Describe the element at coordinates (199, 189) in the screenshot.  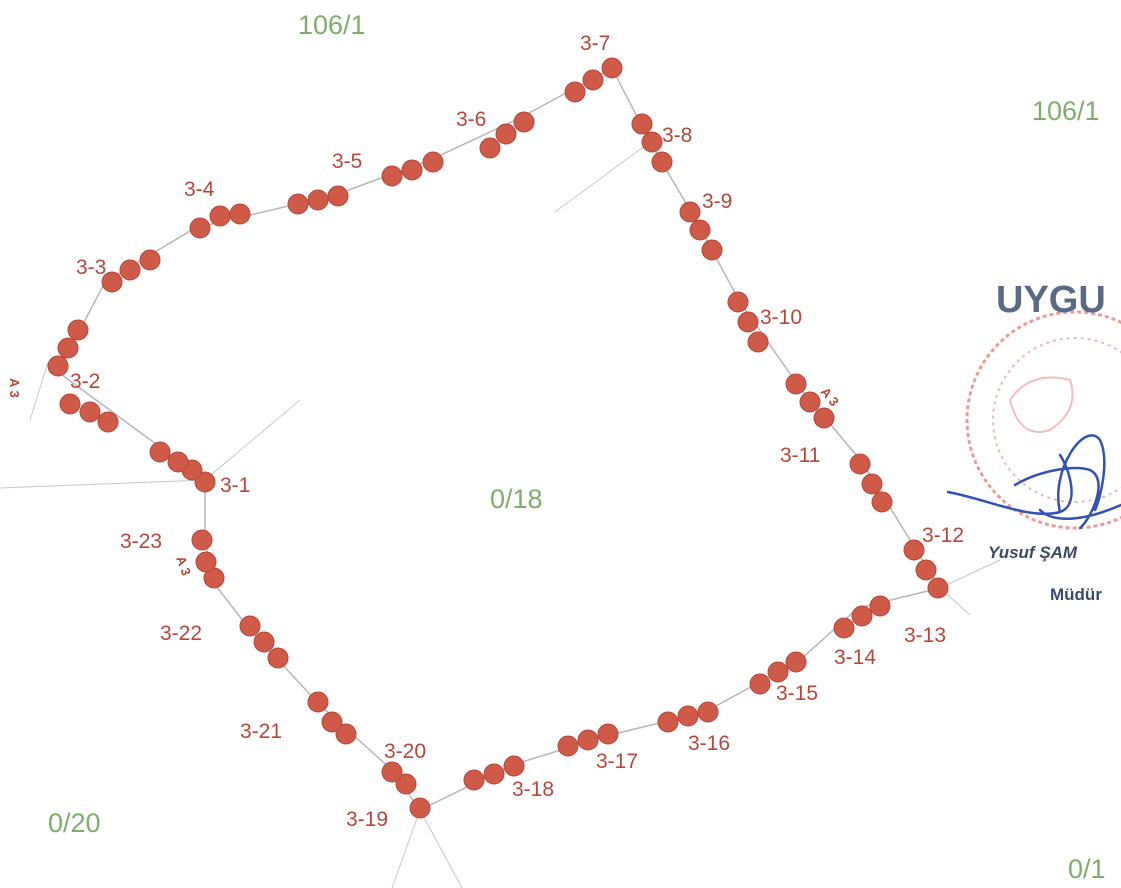
I see `vertex-label-3-4: 3-4` at that location.